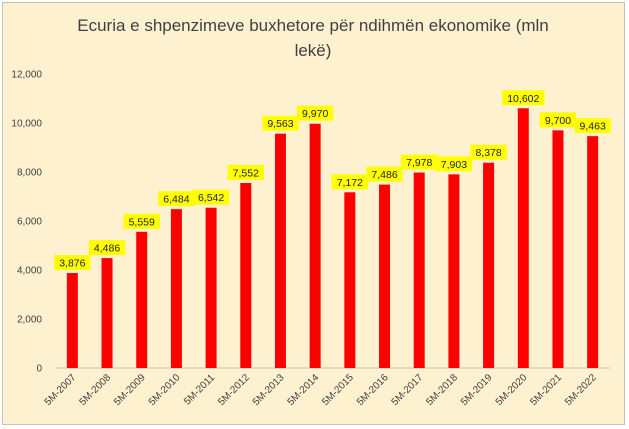  I want to click on x-tick-label: 5M-2007, so click(61, 390).